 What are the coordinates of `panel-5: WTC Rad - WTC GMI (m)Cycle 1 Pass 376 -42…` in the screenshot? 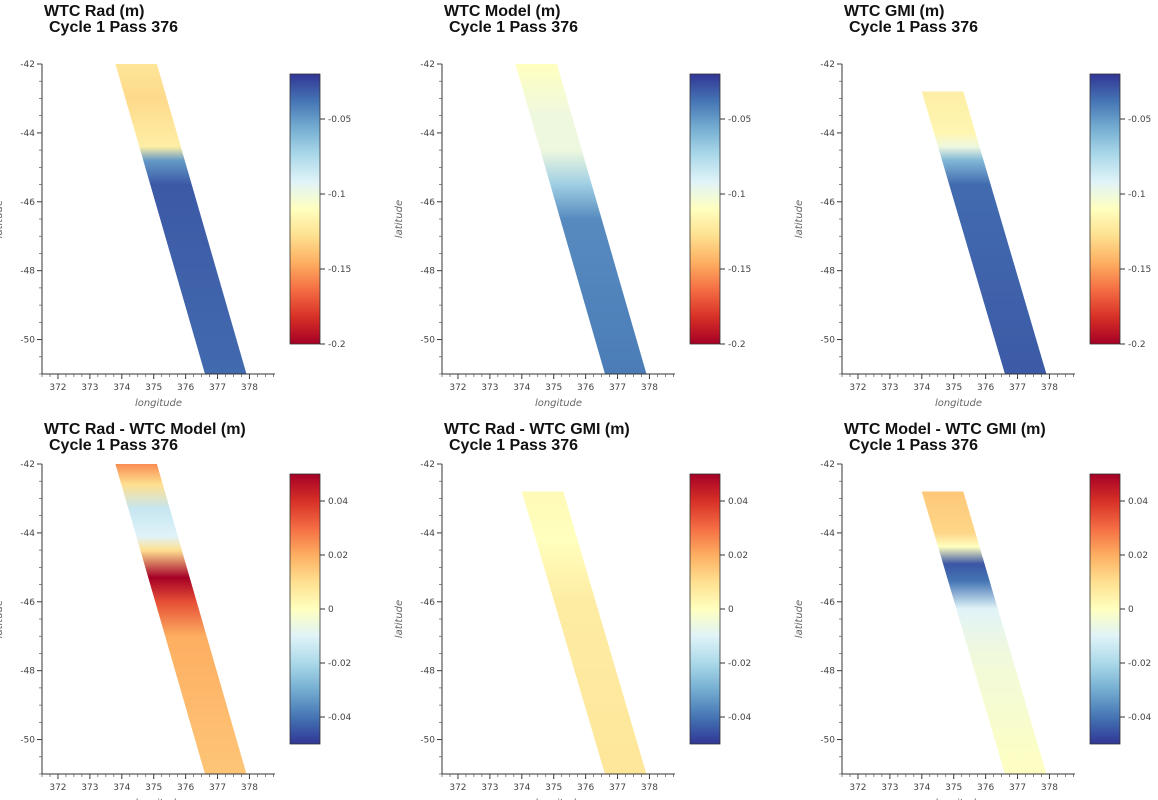 It's located at (573, 610).